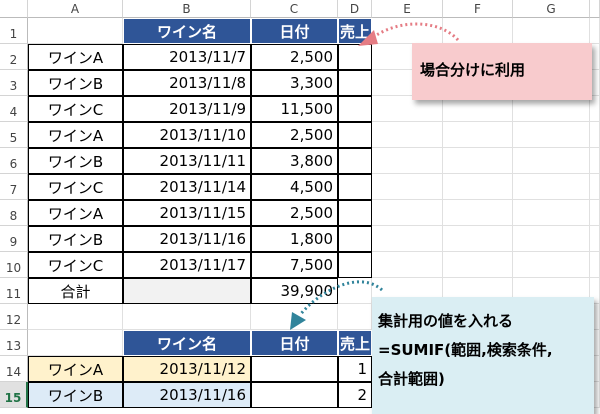  Describe the element at coordinates (14, 83) in the screenshot. I see `row-header-3: 3` at that location.